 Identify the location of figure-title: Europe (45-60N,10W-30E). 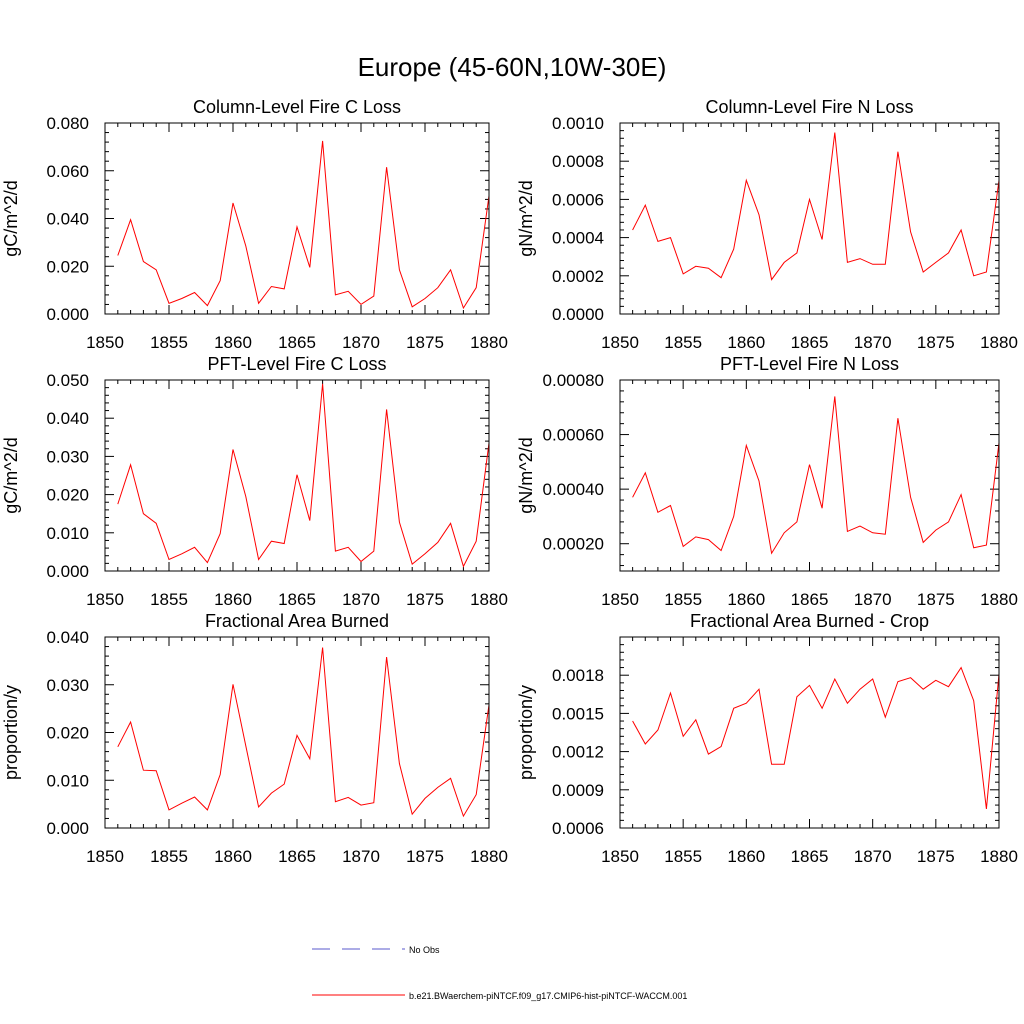
(512, 67).